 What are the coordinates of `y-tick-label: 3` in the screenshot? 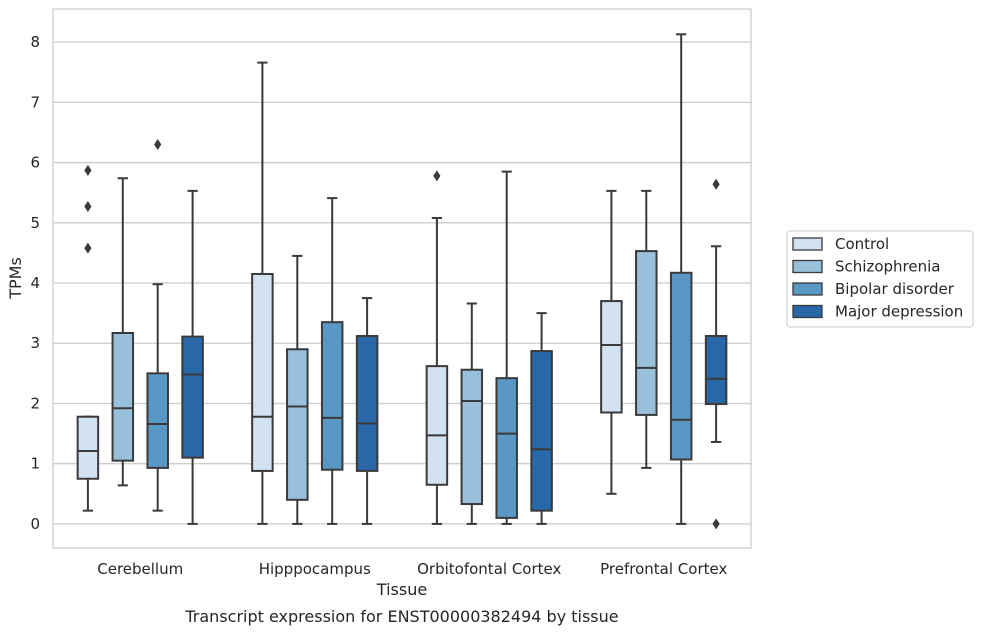 It's located at (35, 343).